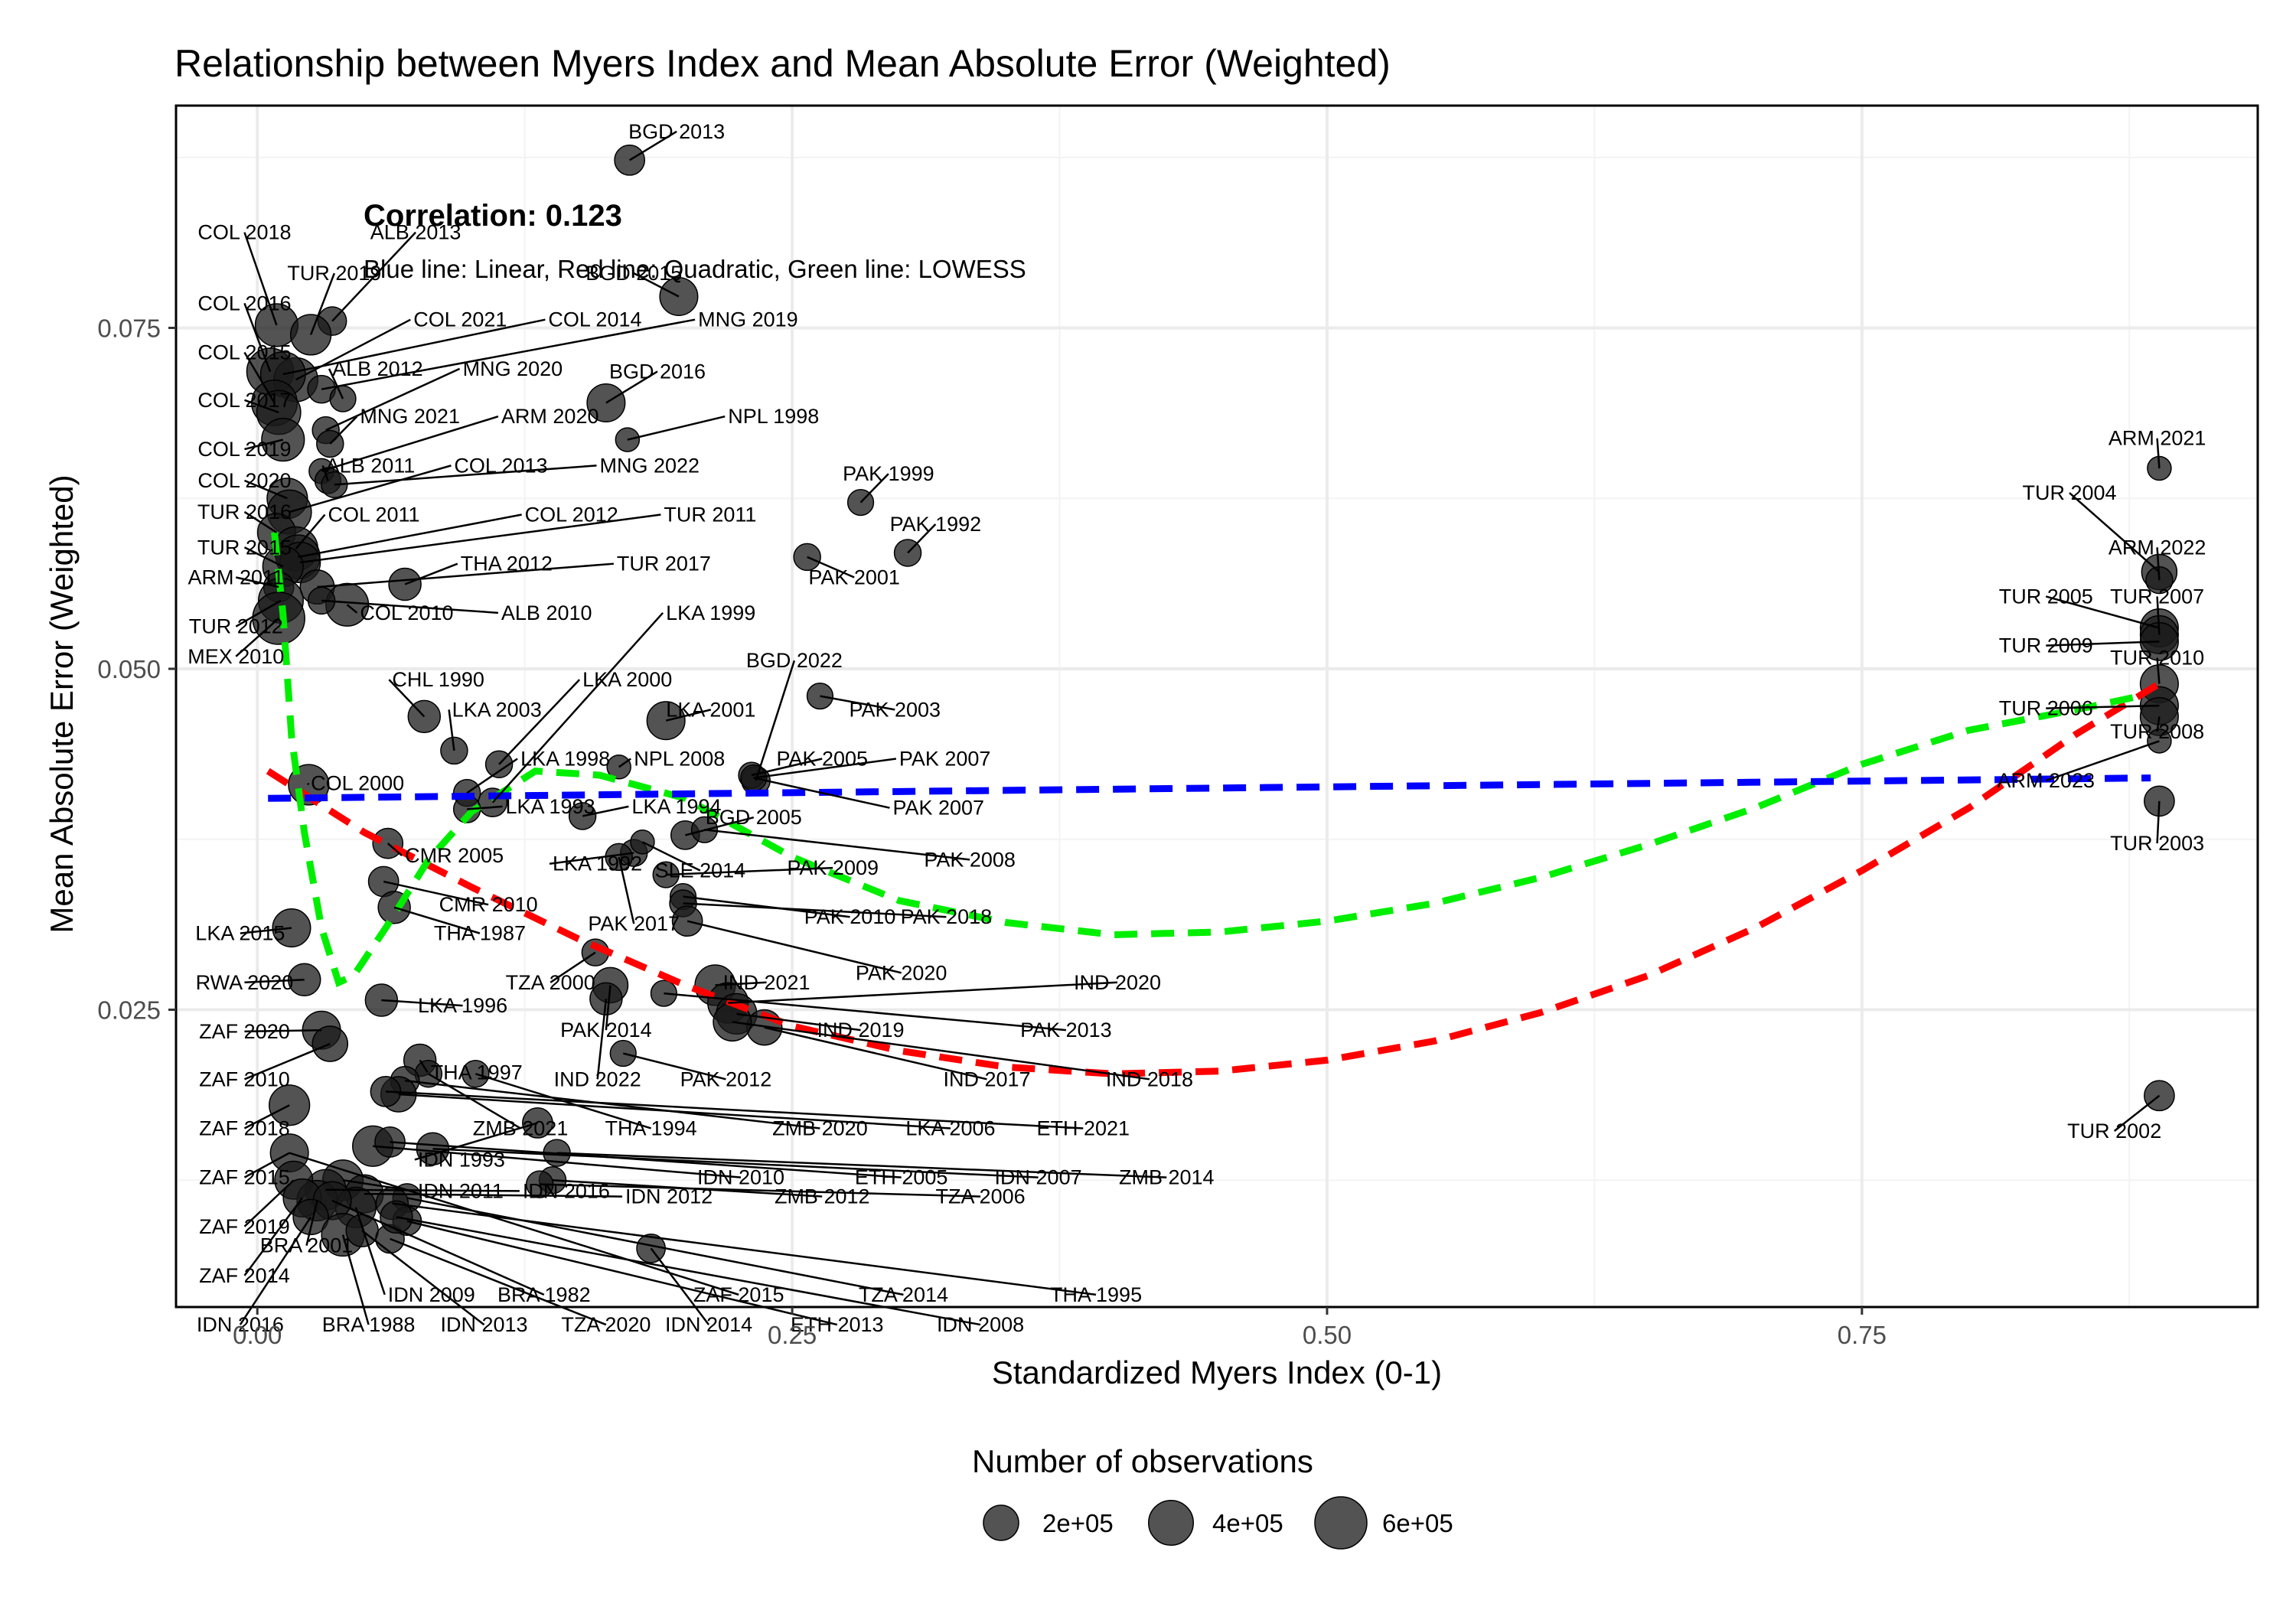  Describe the element at coordinates (513, 368) in the screenshot. I see `point-label: MNG 2020` at that location.